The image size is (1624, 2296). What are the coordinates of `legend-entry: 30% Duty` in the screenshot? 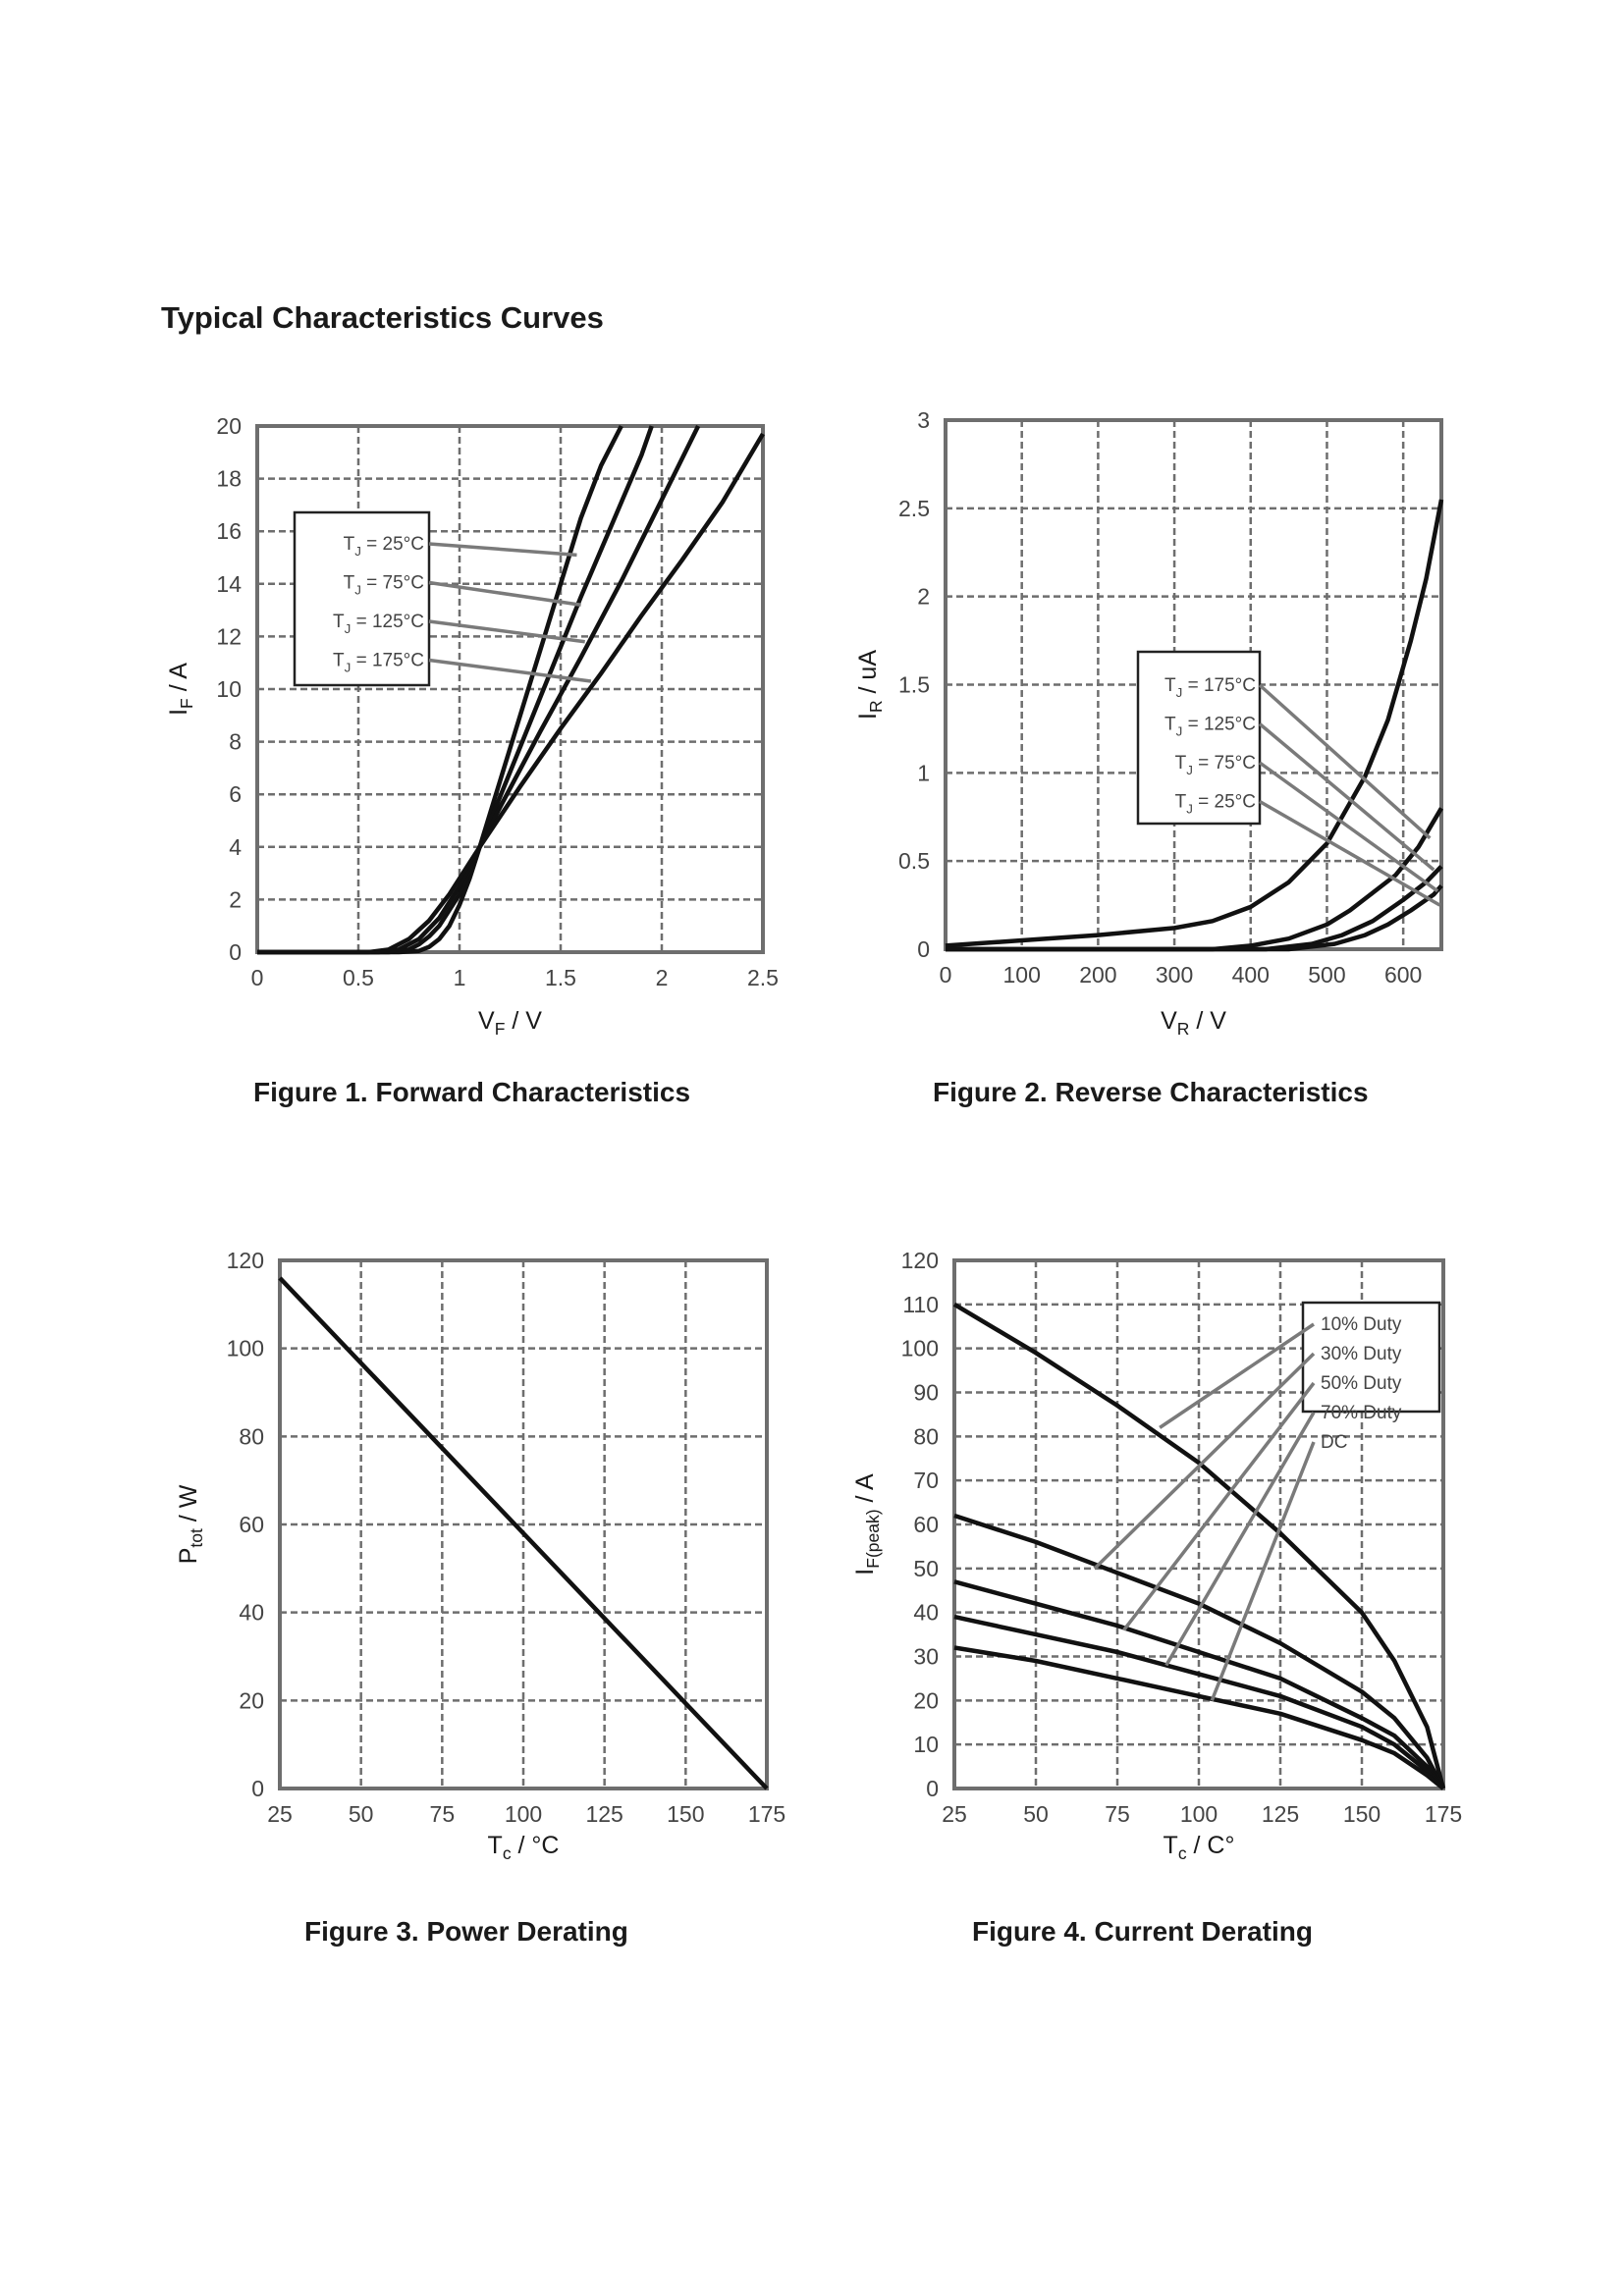 It's located at (1361, 1354).